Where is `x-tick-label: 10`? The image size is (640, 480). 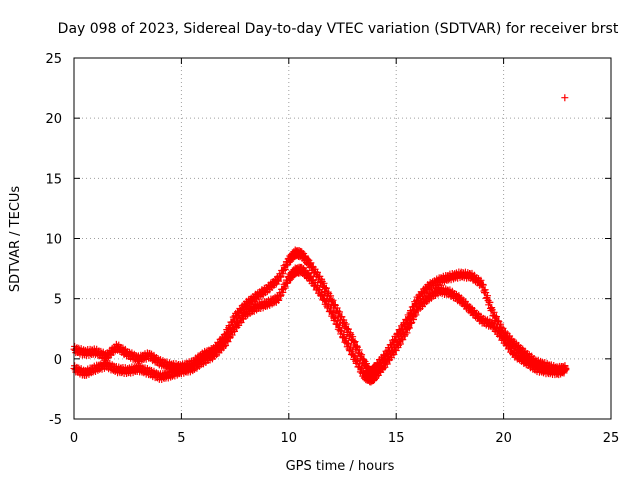 x-tick-label: 10 is located at coordinates (289, 438).